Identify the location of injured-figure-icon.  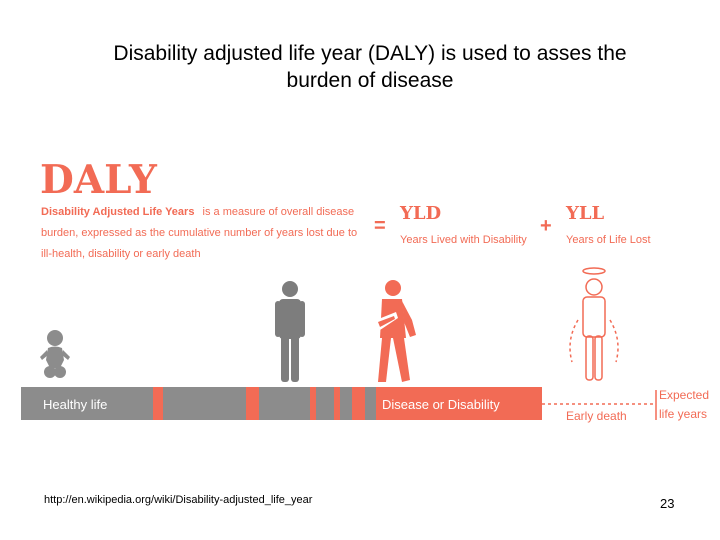
(396, 331).